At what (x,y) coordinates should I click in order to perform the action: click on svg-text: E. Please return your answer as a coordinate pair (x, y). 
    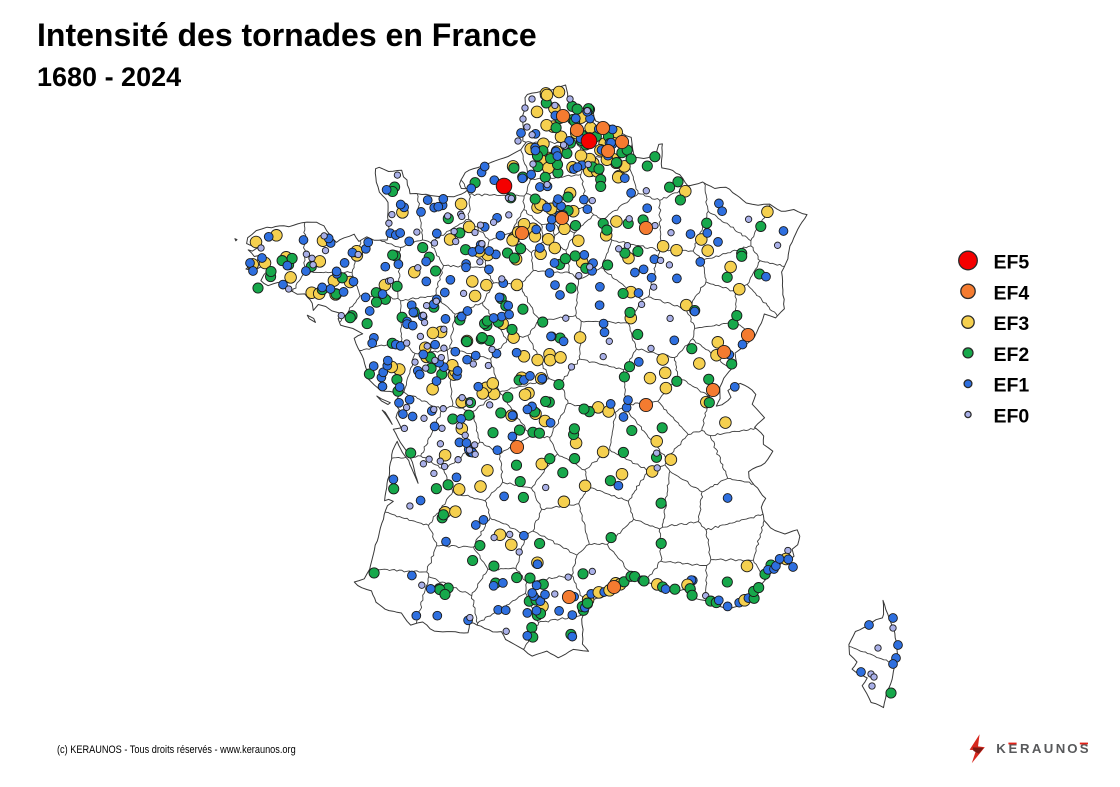
    Looking at the image, I should click on (1013, 748).